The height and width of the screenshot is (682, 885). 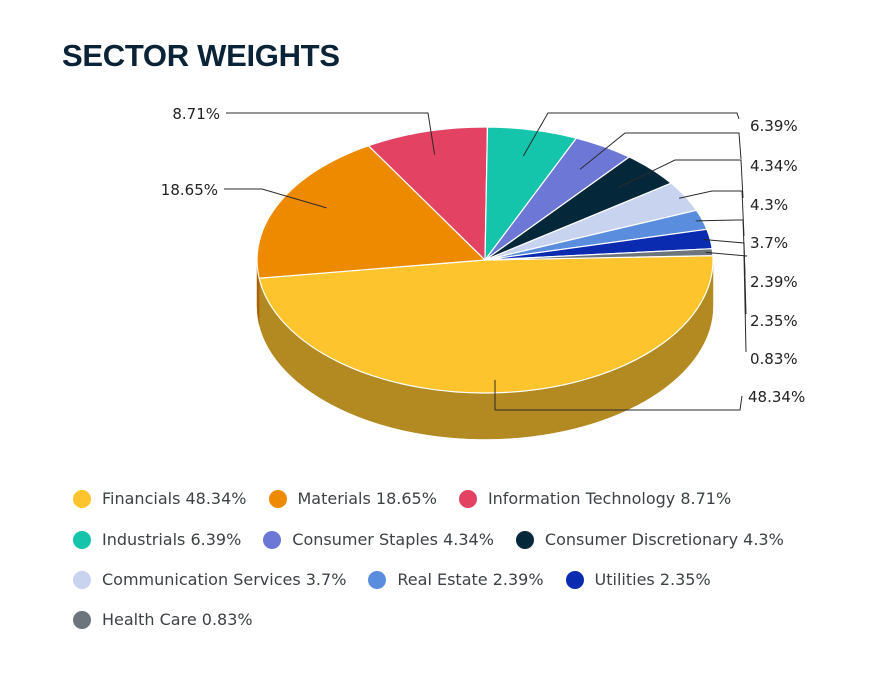 I want to click on pie-slice-health-care, so click(x=599, y=254).